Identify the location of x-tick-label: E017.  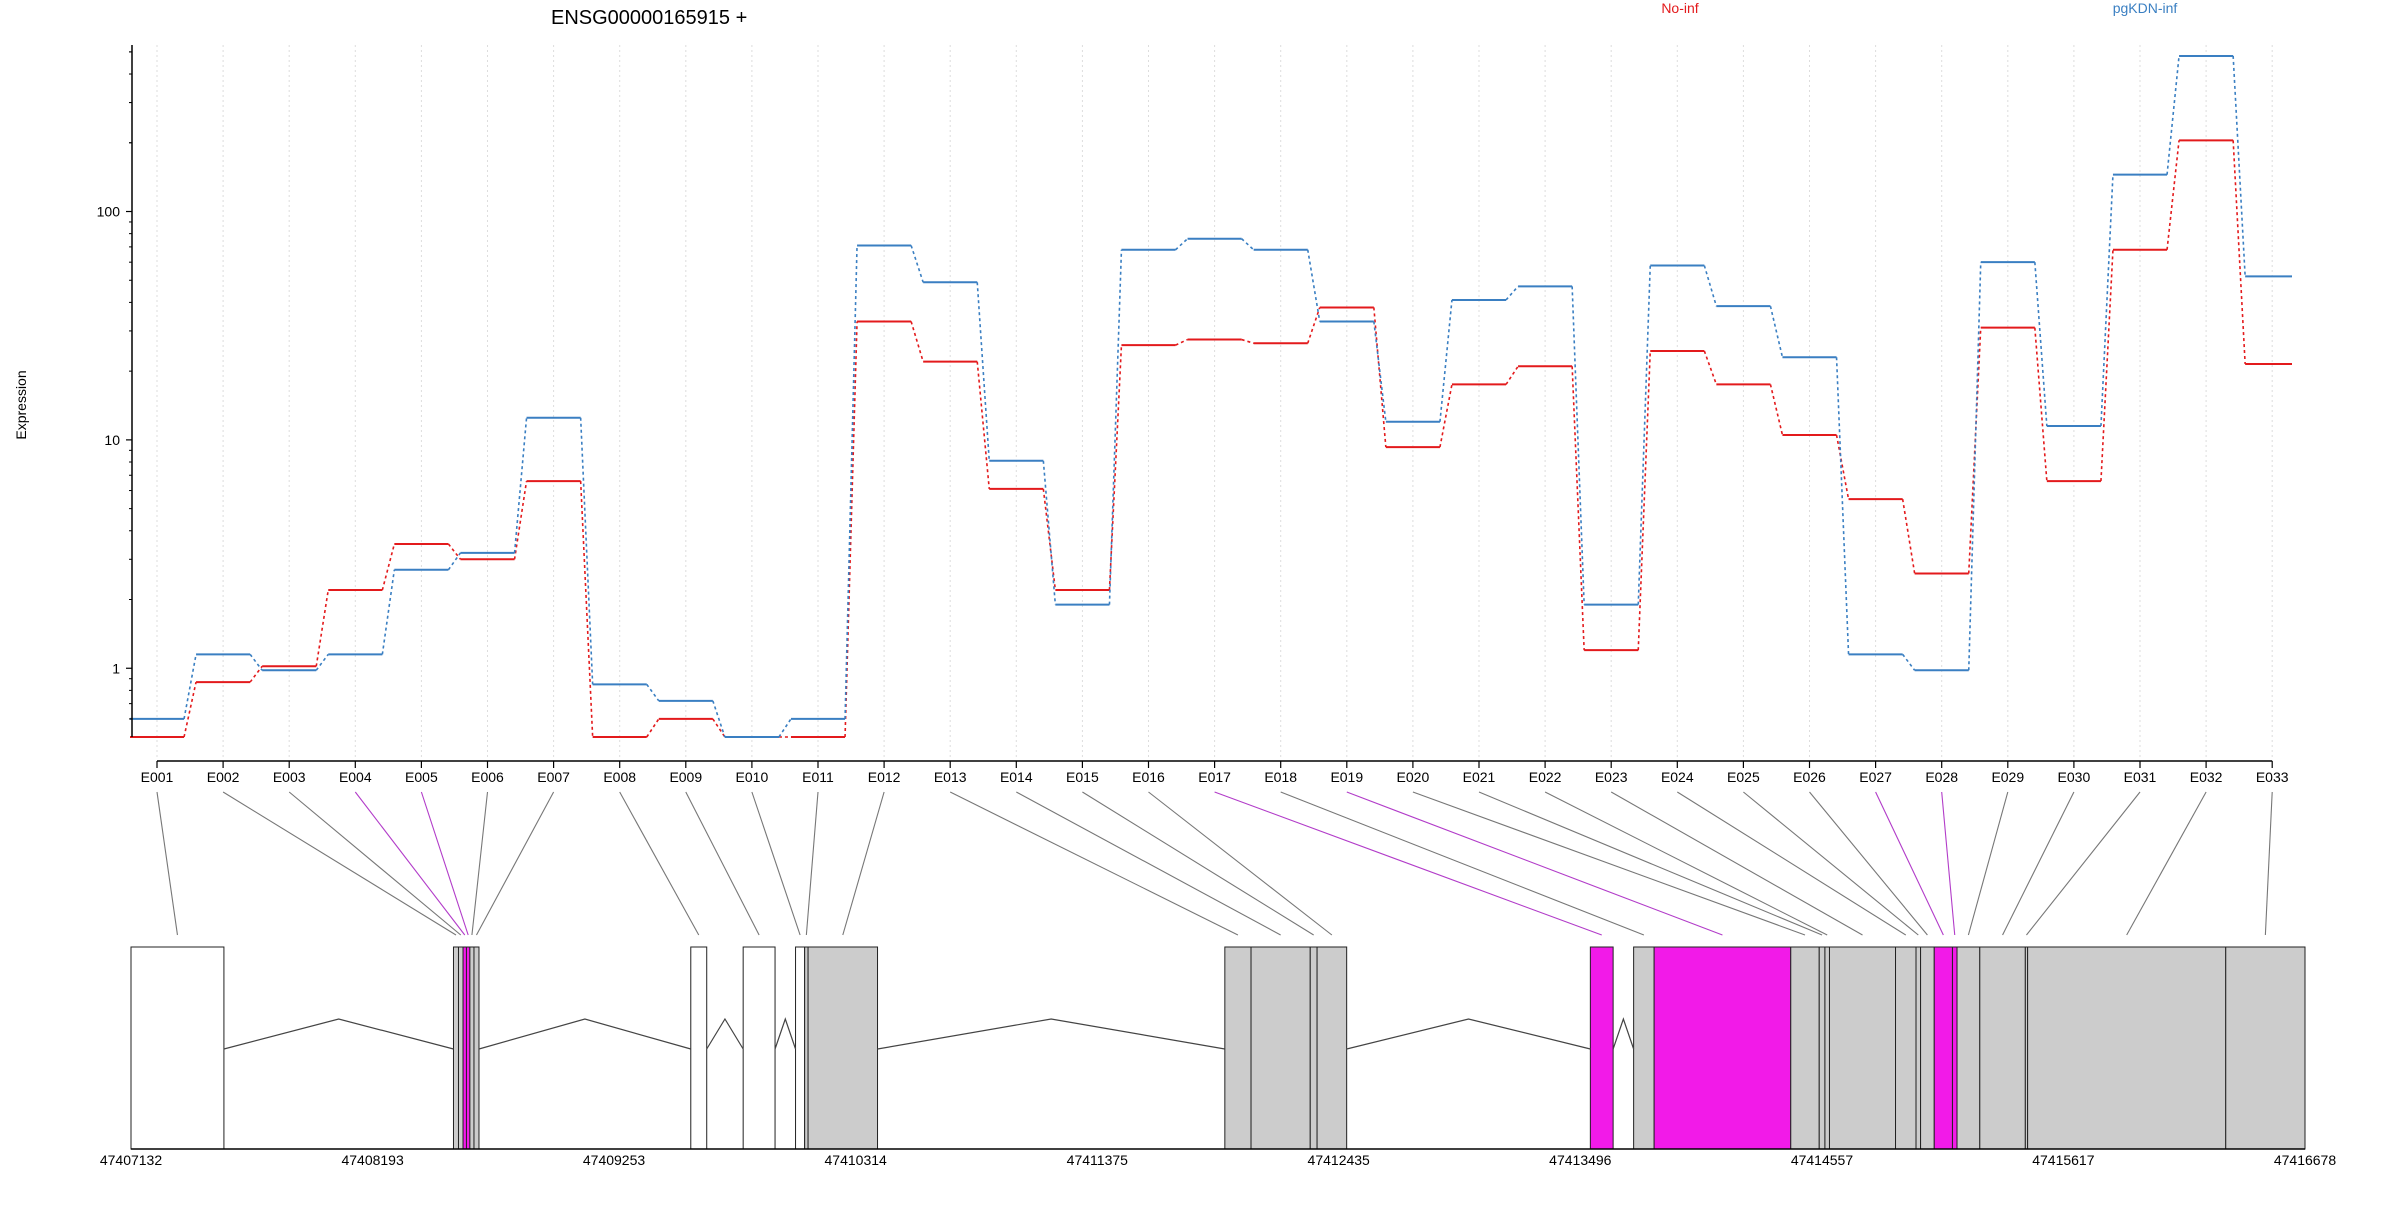
(1214, 777).